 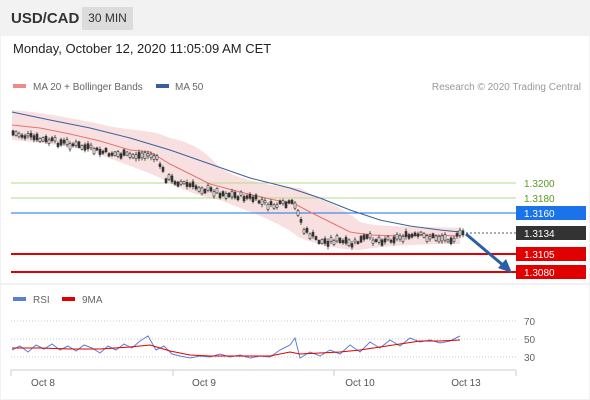 What do you see at coordinates (530, 340) in the screenshot?
I see `rsi-label-50: 50` at bounding box center [530, 340].